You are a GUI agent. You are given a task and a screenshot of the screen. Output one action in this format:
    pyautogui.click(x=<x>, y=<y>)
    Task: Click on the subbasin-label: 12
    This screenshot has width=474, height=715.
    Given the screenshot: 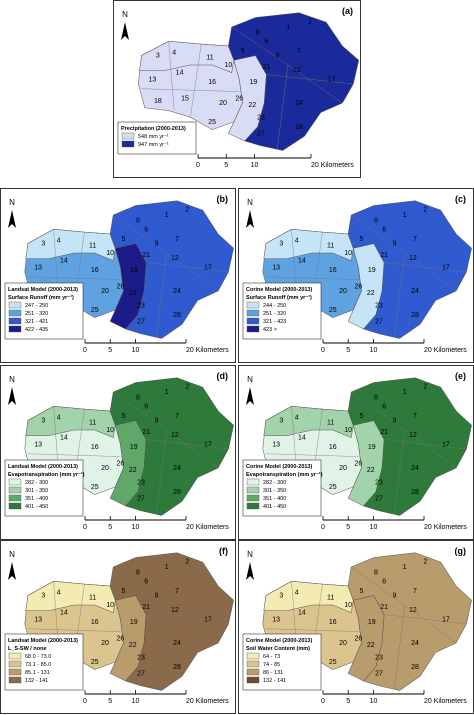 What is the action you would take?
    pyautogui.click(x=413, y=435)
    